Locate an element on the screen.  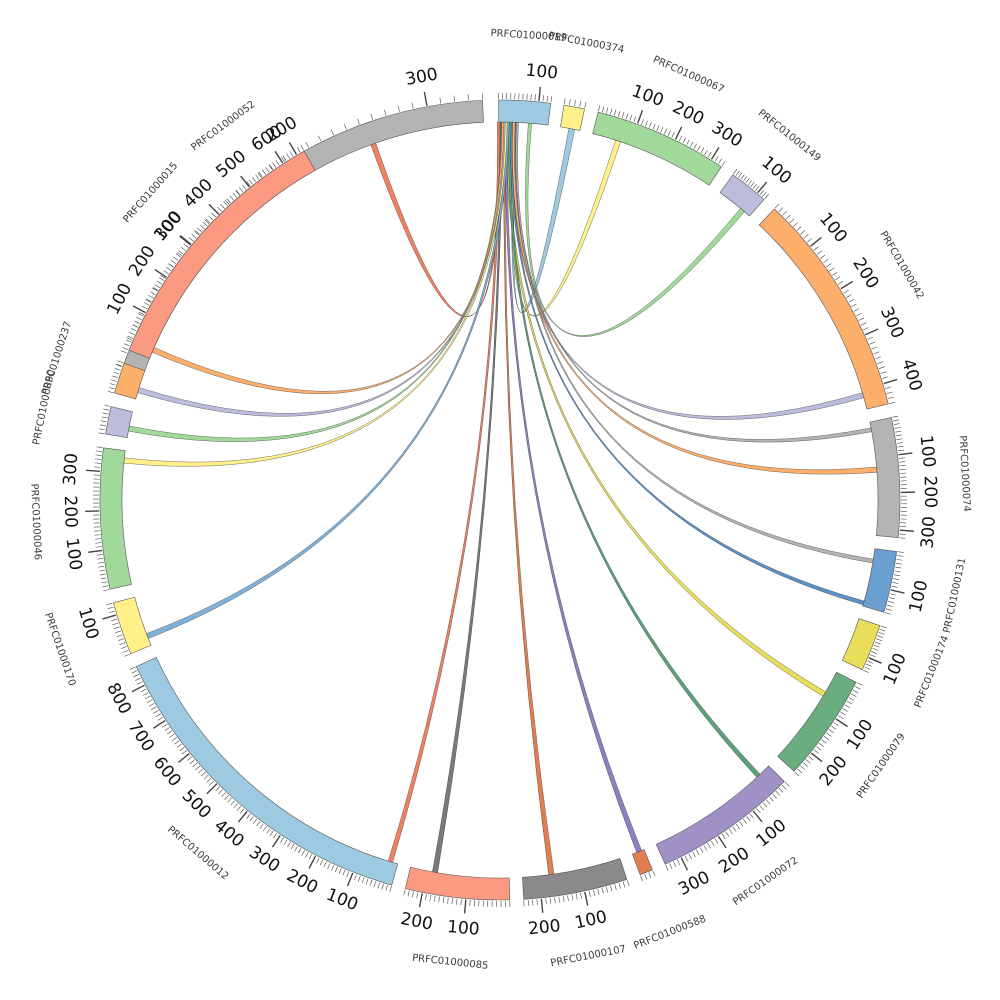
tick-label: 100 is located at coordinates (833, 228).